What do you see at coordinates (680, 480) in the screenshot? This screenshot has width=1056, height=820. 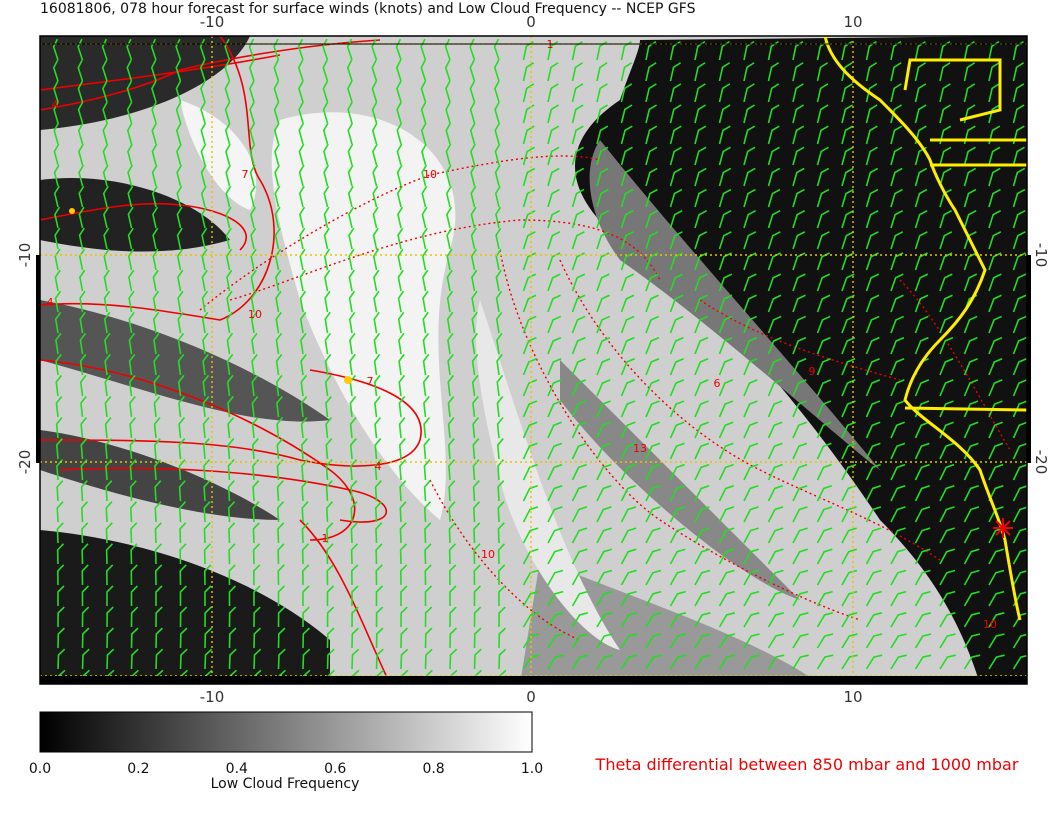 I see `low-cloud-mid` at bounding box center [680, 480].